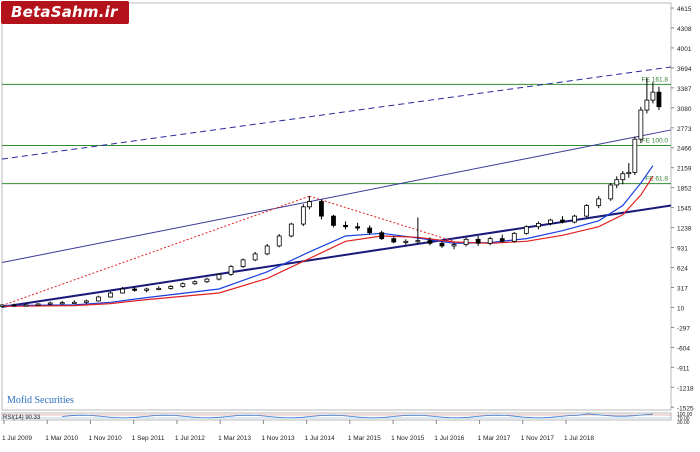  What do you see at coordinates (17, 438) in the screenshot?
I see `x-tick-label: 1 Jul 2009` at bounding box center [17, 438].